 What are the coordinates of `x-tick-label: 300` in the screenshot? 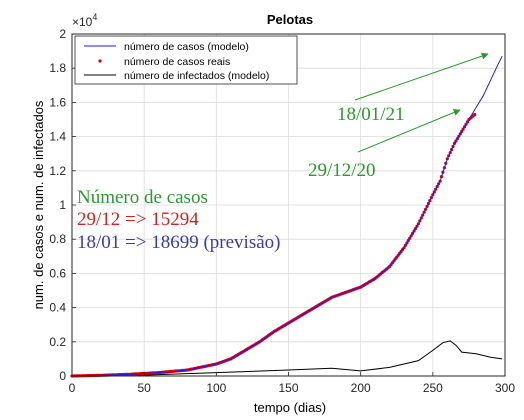 It's located at (505, 388).